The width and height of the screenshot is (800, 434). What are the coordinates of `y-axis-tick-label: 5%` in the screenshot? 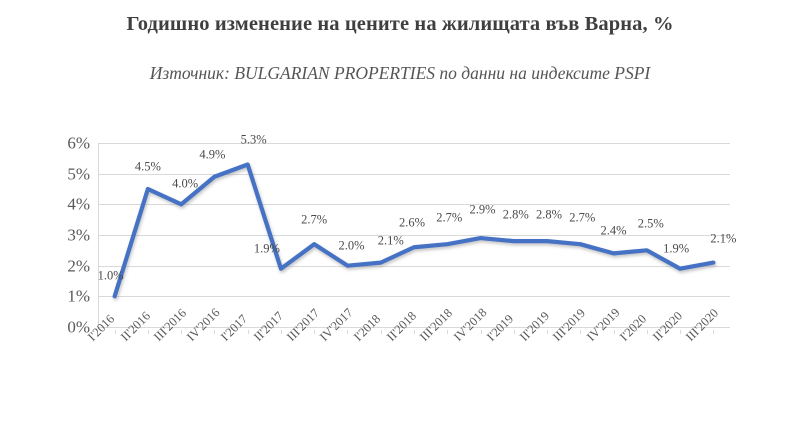 It's located at (78, 174).